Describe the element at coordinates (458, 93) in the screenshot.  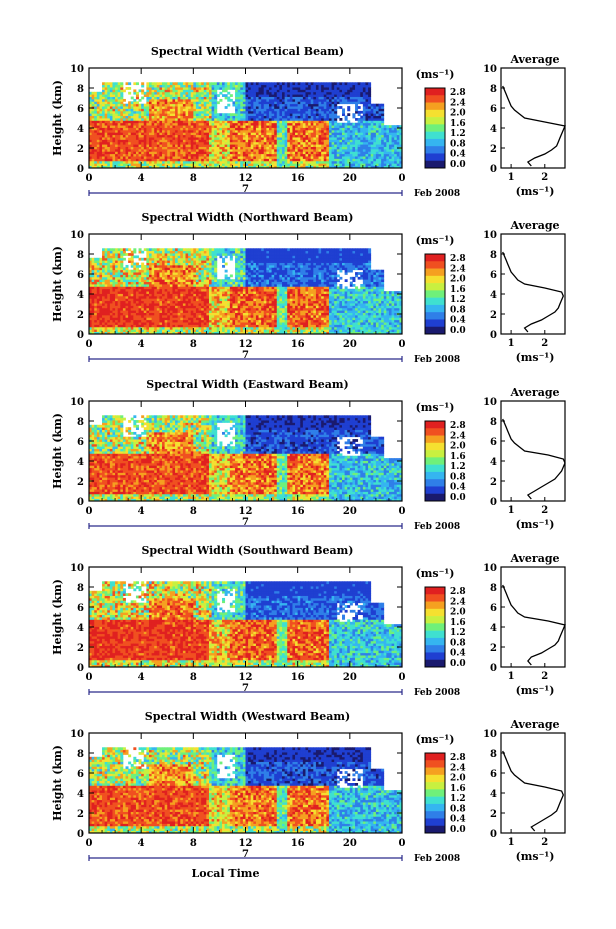
I see `colorbar-tick-label: 2.8` at that location.